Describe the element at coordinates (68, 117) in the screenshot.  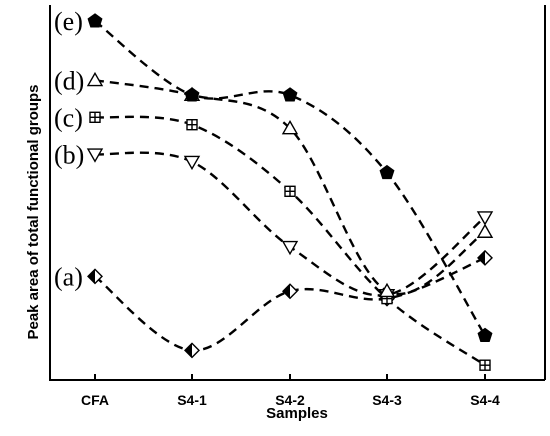
I see `series-label: (c)` at that location.